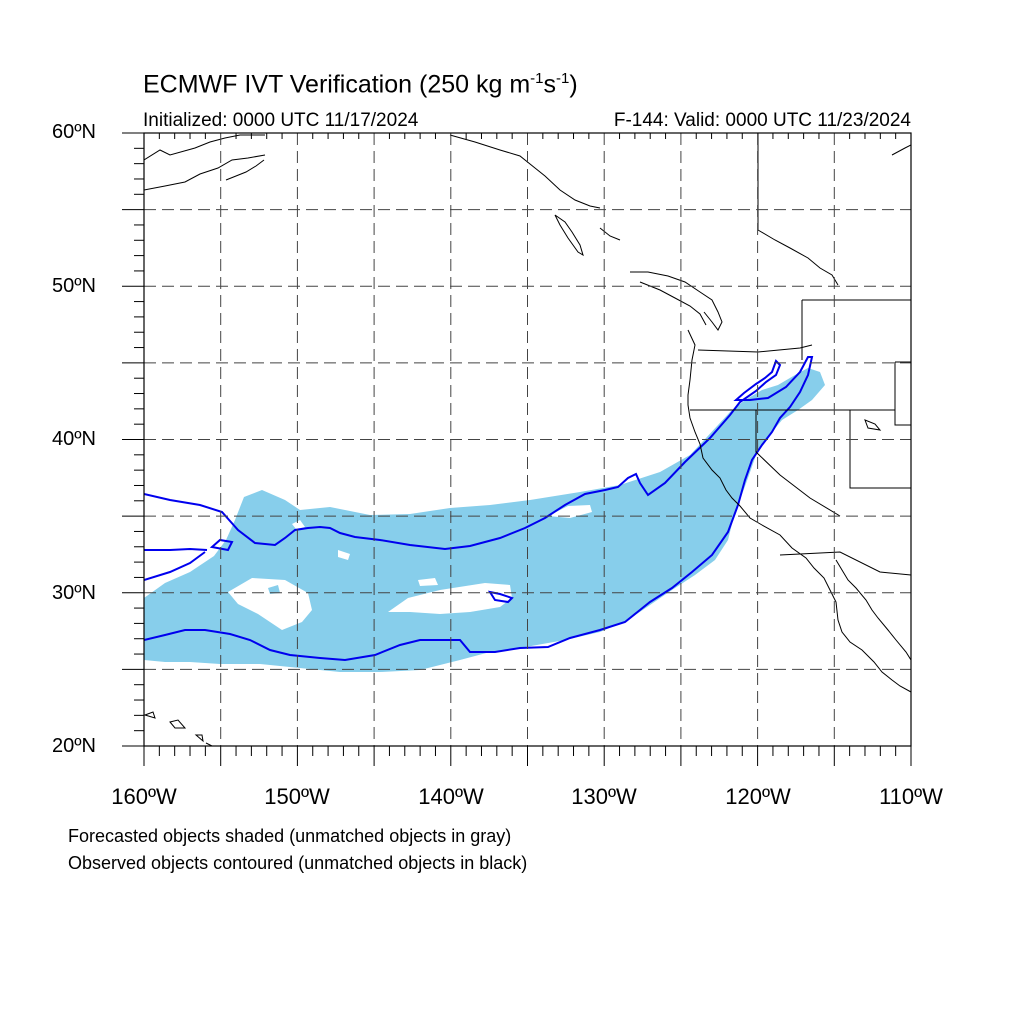 Image resolution: width=1024 pixels, height=1024 pixels. I want to click on lon-label-130w: 130ºW, so click(604, 796).